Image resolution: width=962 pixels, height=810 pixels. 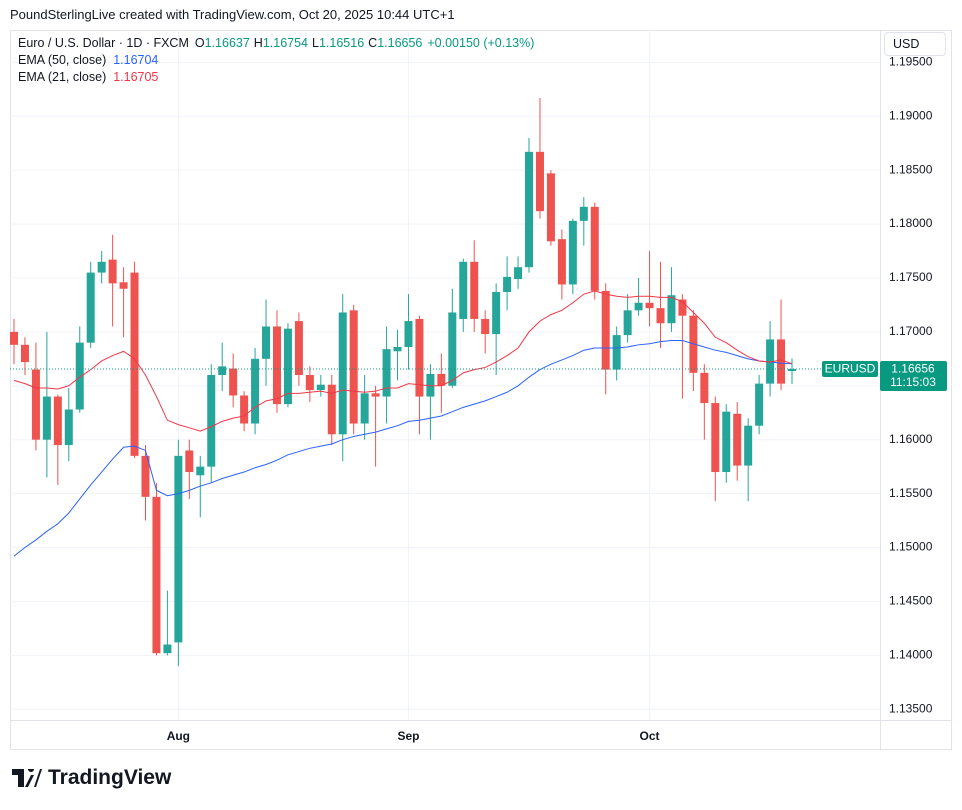 I want to click on y-tick-label: 1.16000, so click(x=911, y=439).